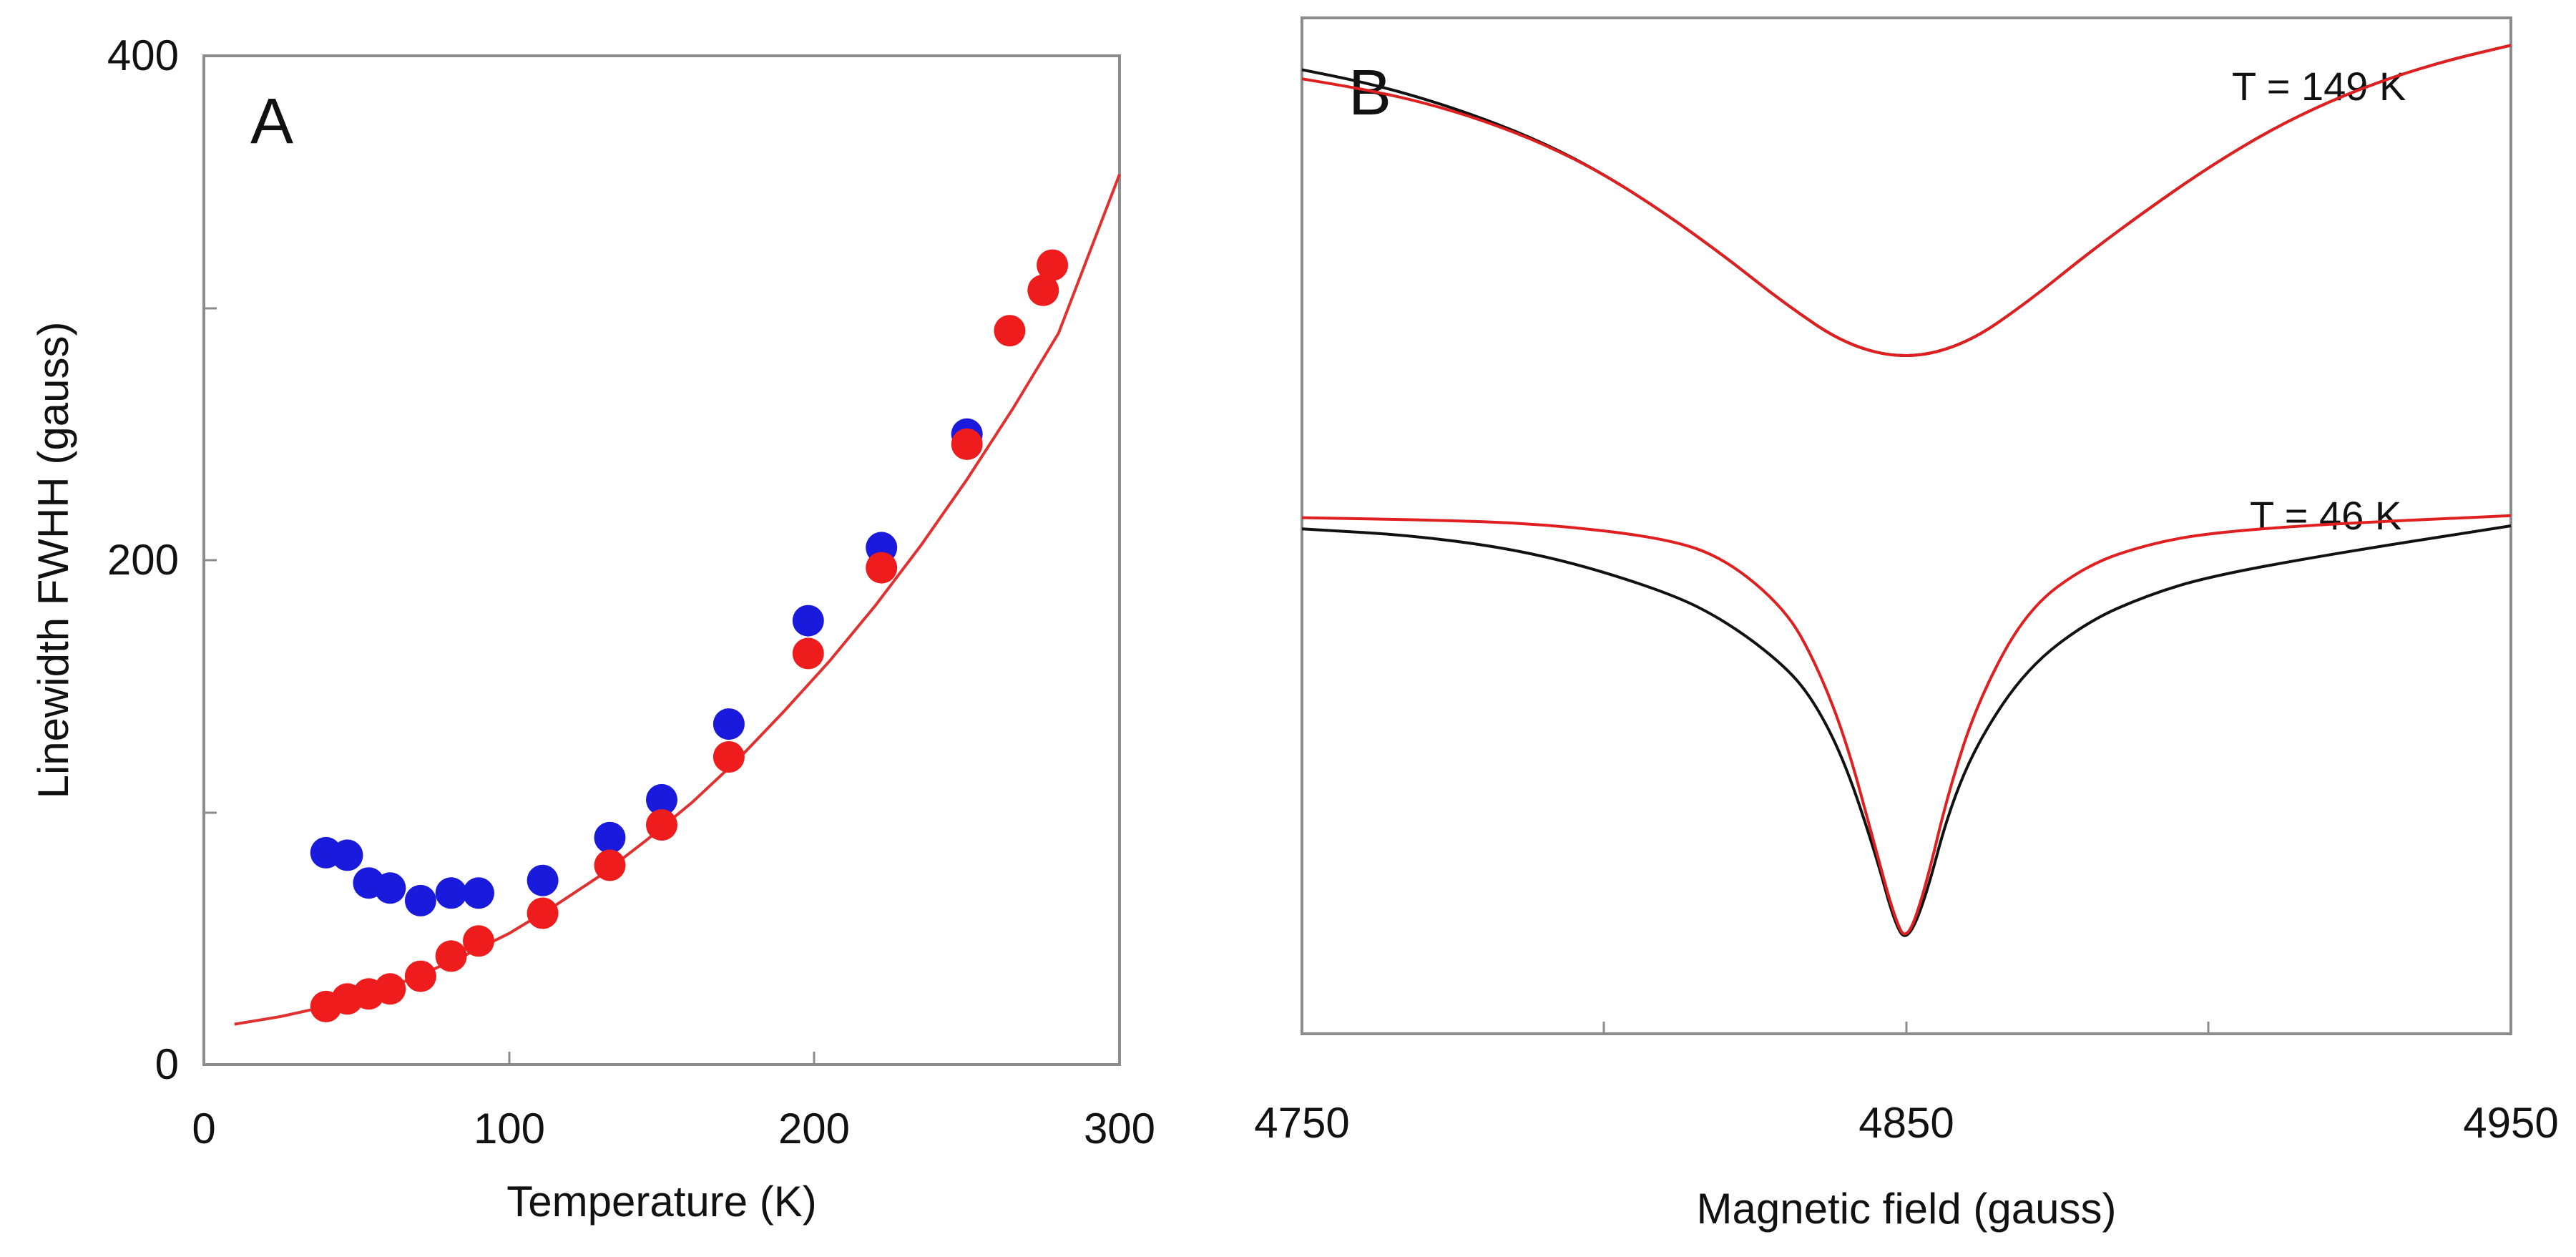 The image size is (2576, 1257). What do you see at coordinates (203, 1129) in the screenshot?
I see `panel-a-xtick-label: 0` at bounding box center [203, 1129].